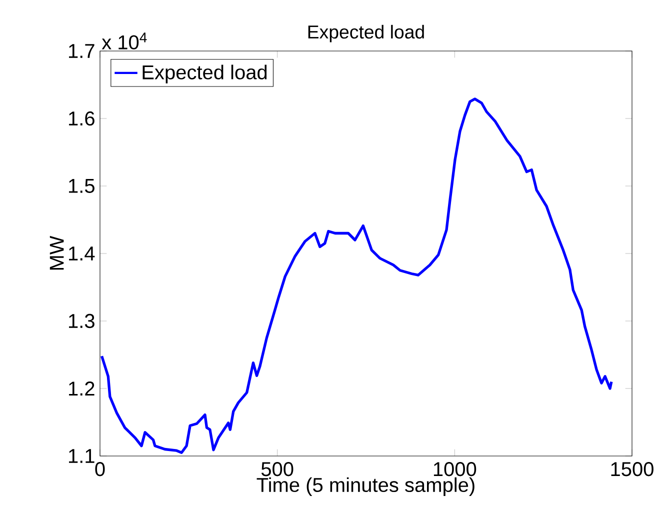  What do you see at coordinates (365, 486) in the screenshot?
I see `x-axis-title: Time (5 minutes sample)` at bounding box center [365, 486].